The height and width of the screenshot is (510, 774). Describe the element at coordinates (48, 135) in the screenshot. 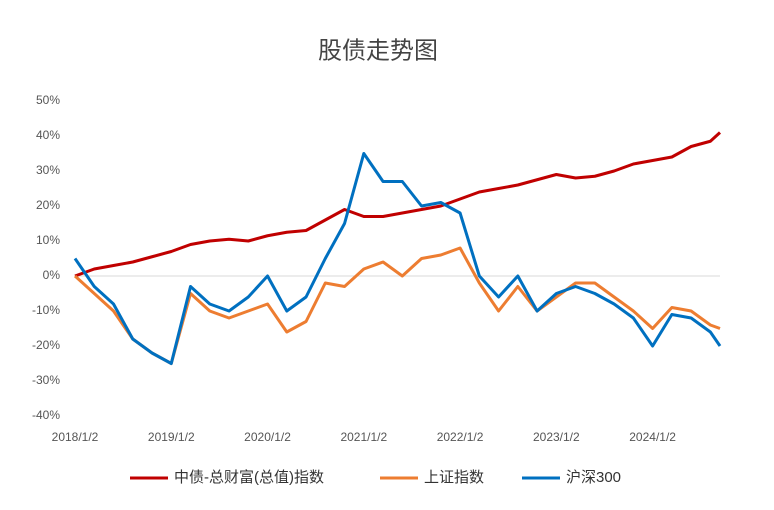

I see `y-tick-label: 40%` at that location.